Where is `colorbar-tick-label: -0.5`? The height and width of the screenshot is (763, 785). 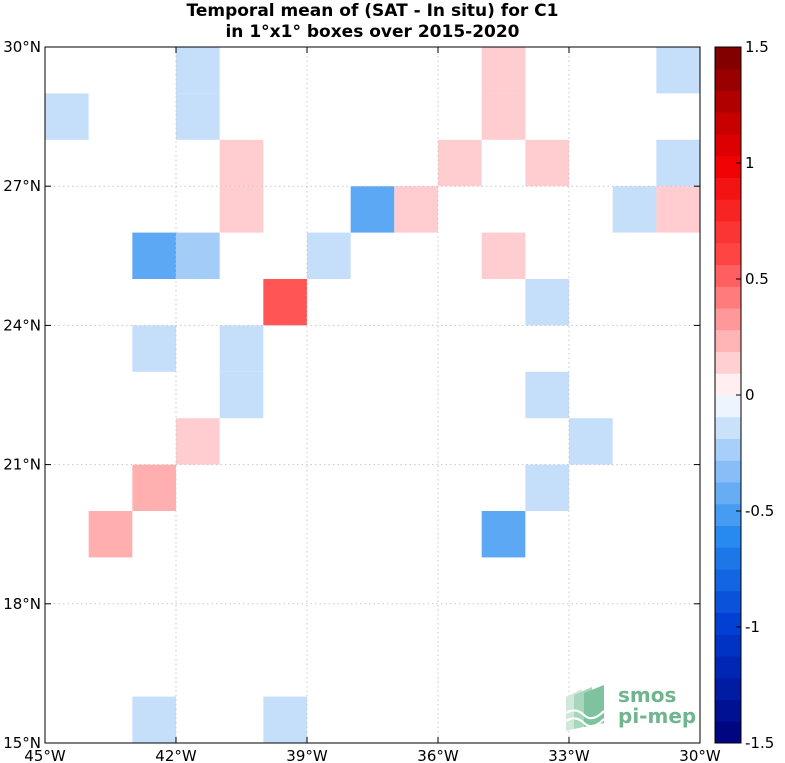
colorbar-tick-label: -0.5 is located at coordinates (759, 511).